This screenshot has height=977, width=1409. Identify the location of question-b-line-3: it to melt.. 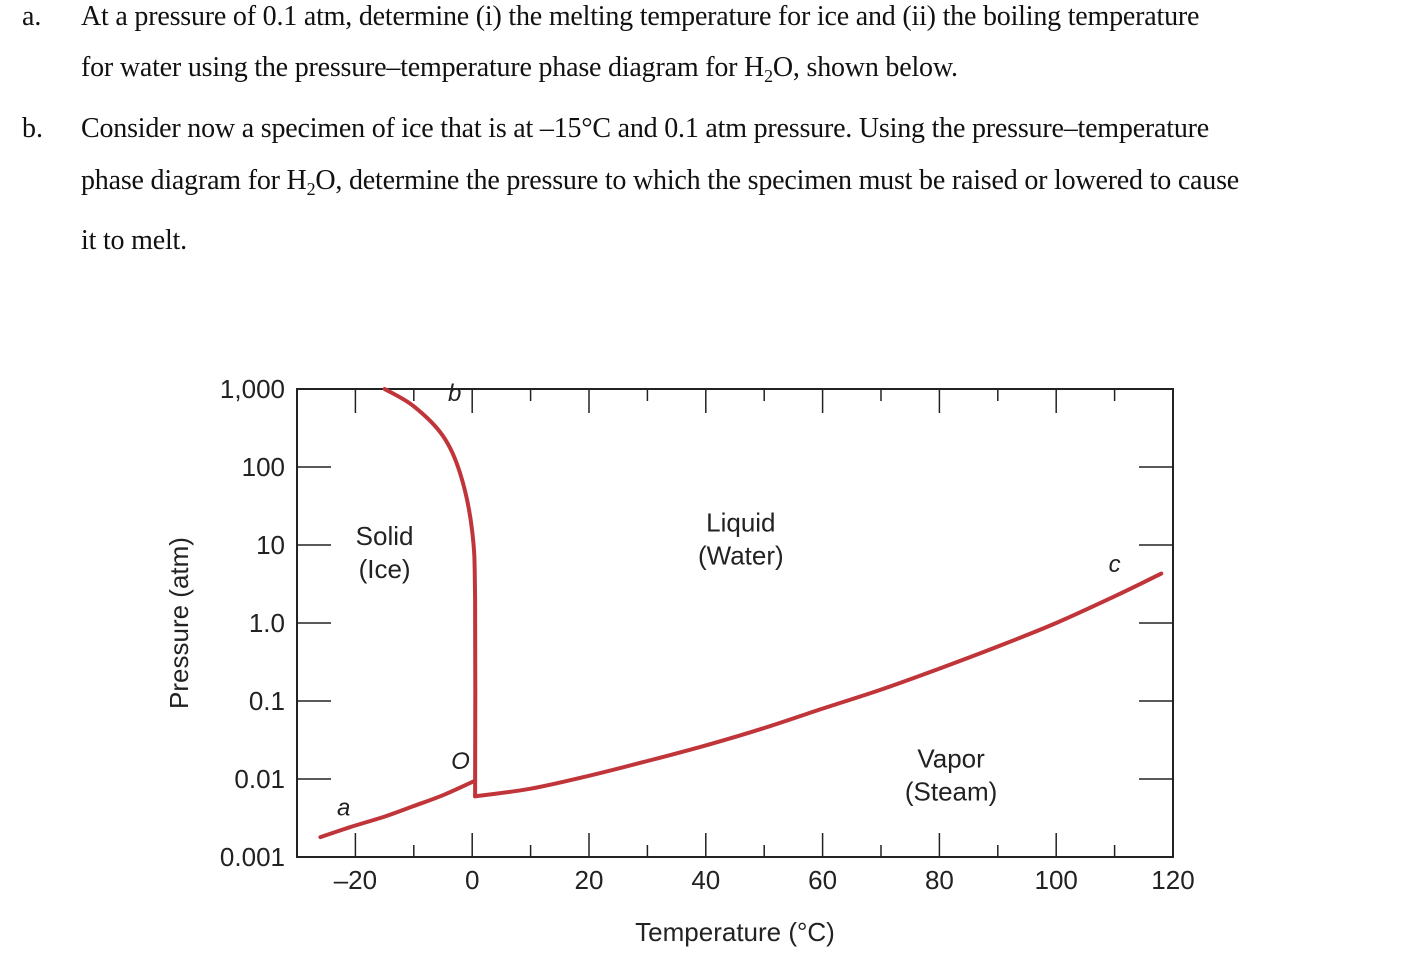
(134, 240).